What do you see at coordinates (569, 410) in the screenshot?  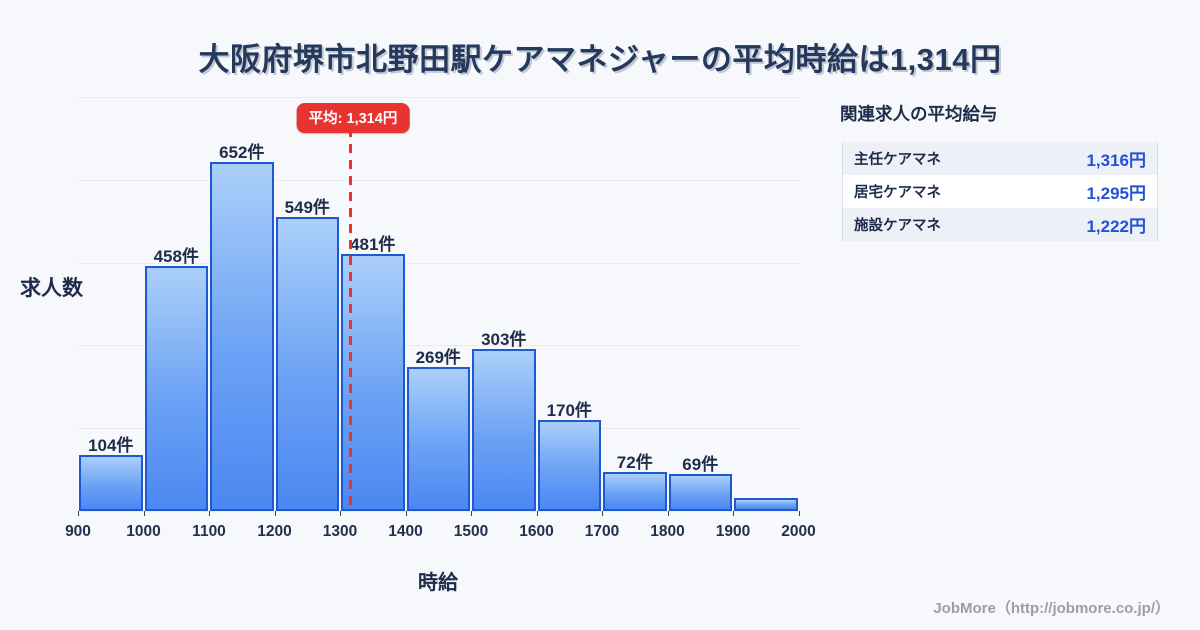 I see `bar-value-label: 170件` at bounding box center [569, 410].